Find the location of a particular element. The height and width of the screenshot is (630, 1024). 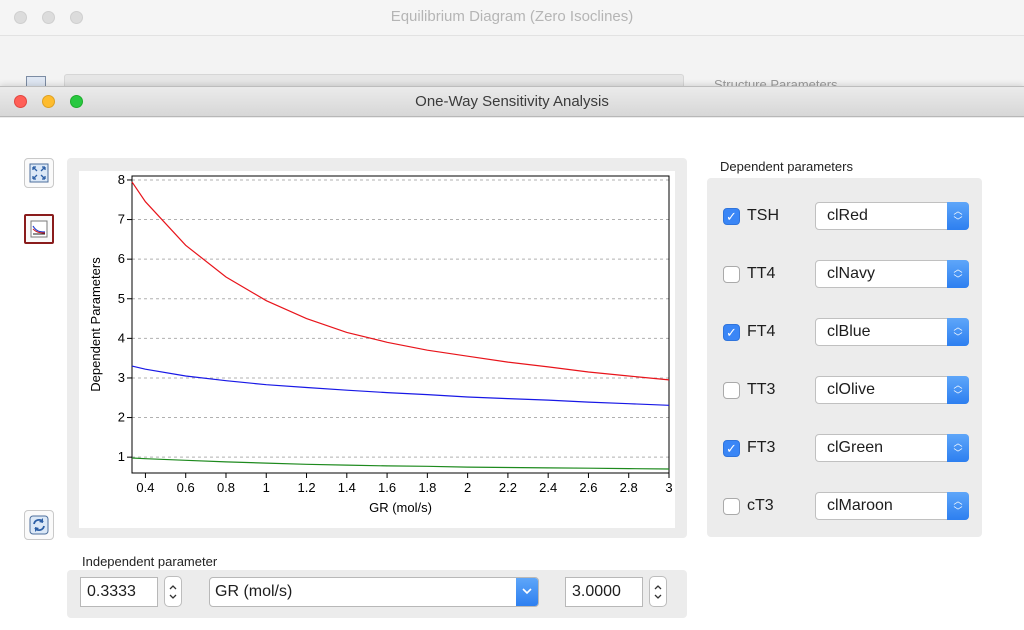

independent-parameter-label: Independent parameter is located at coordinates (150, 561).